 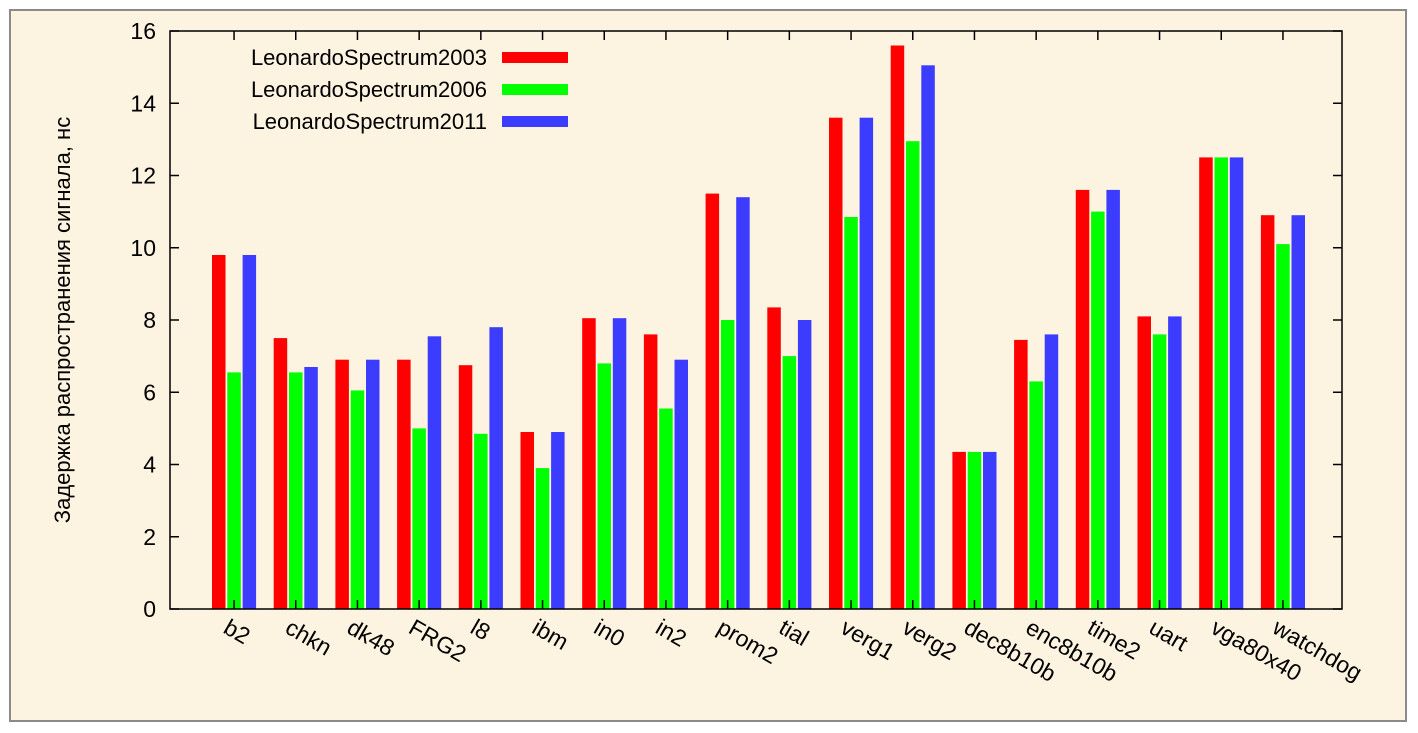 I want to click on legend-label: LeonardoSpectrum2003, so click(x=369, y=57).